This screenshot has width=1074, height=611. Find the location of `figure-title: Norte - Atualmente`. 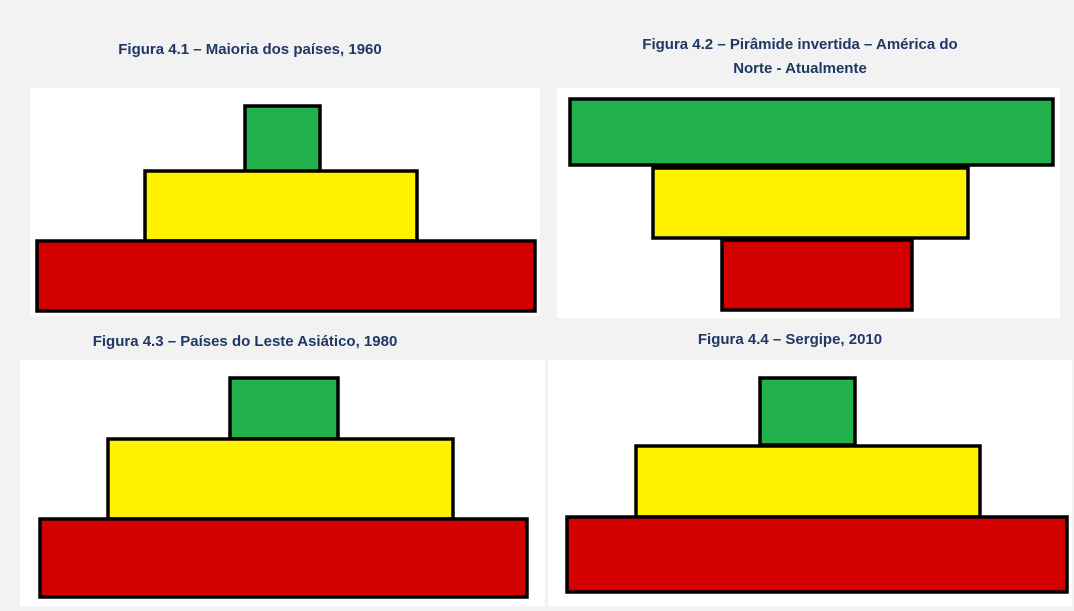

figure-title: Norte - Atualmente is located at coordinates (800, 68).